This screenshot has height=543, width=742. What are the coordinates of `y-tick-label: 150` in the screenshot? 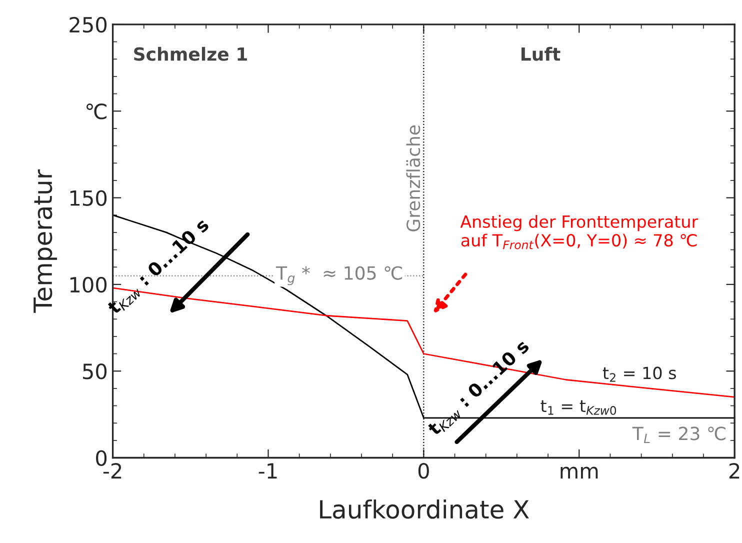 It's located at (88, 198).